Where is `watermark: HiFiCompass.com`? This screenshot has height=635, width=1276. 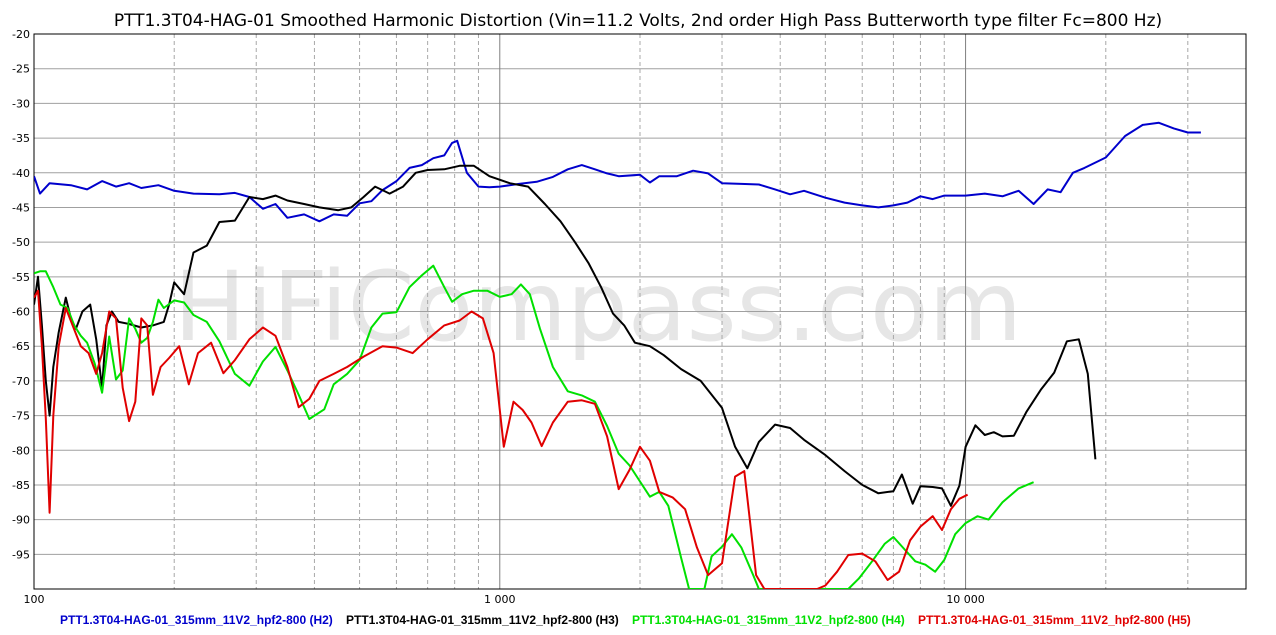 watermark: HiFiCompass.com is located at coordinates (598, 307).